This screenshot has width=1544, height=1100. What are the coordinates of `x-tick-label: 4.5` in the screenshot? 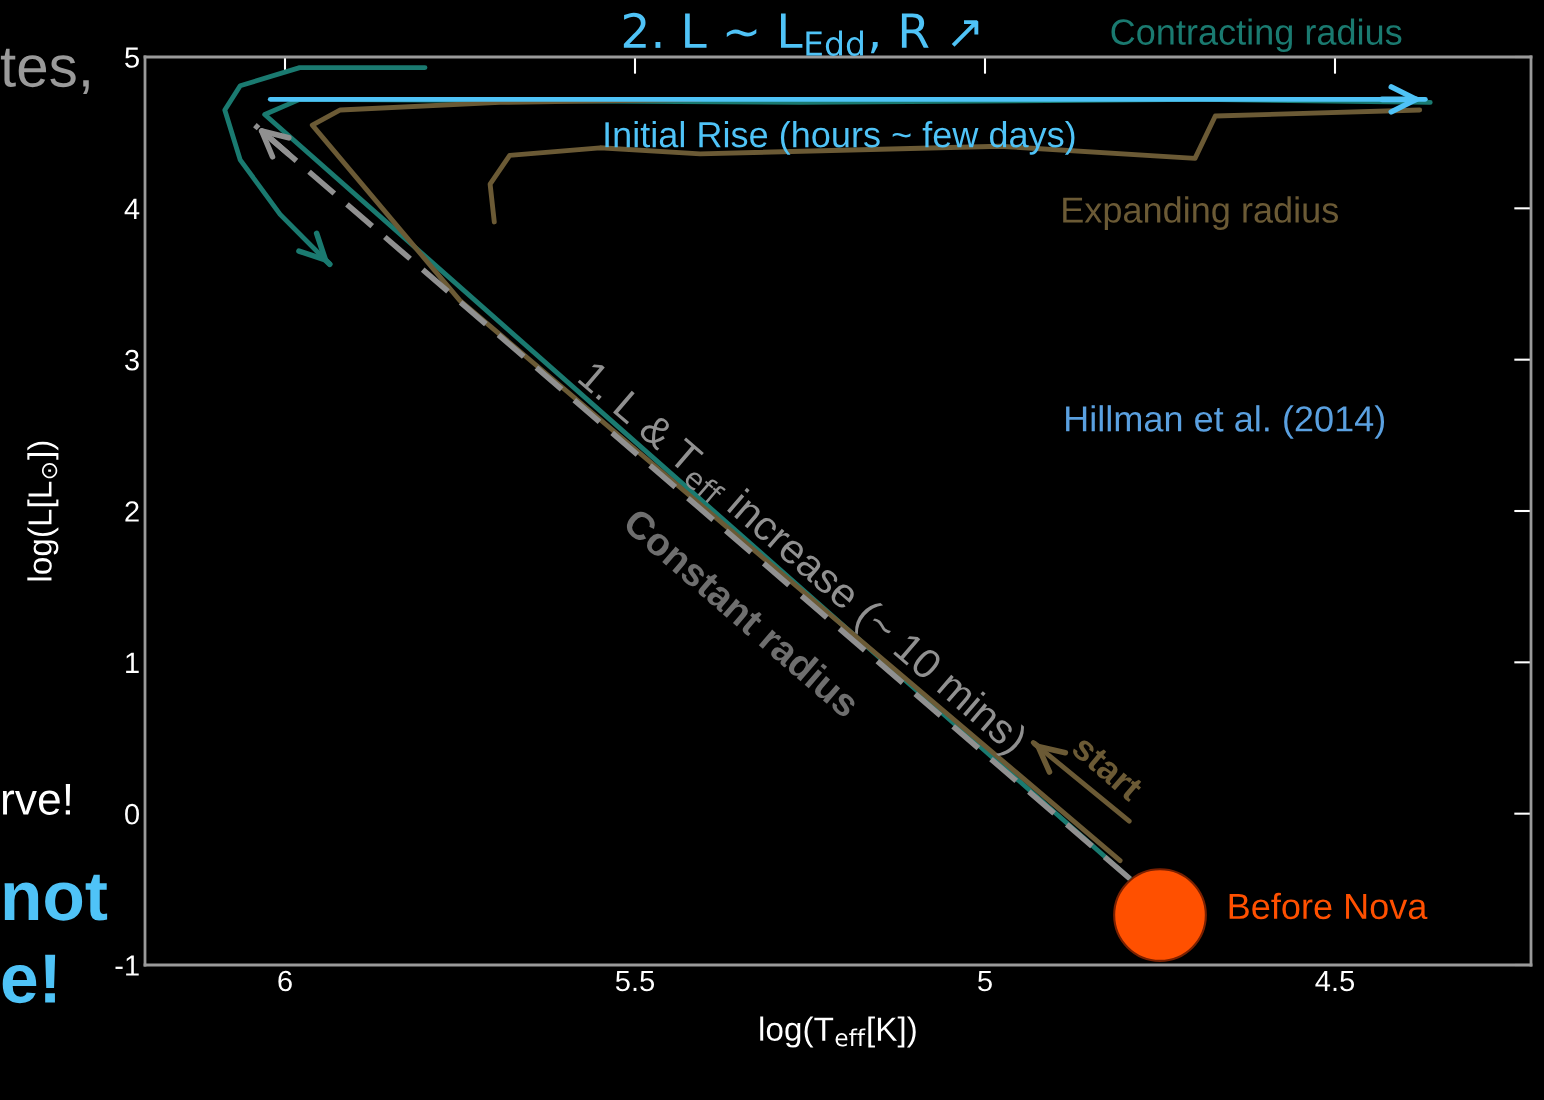 It's located at (1335, 981).